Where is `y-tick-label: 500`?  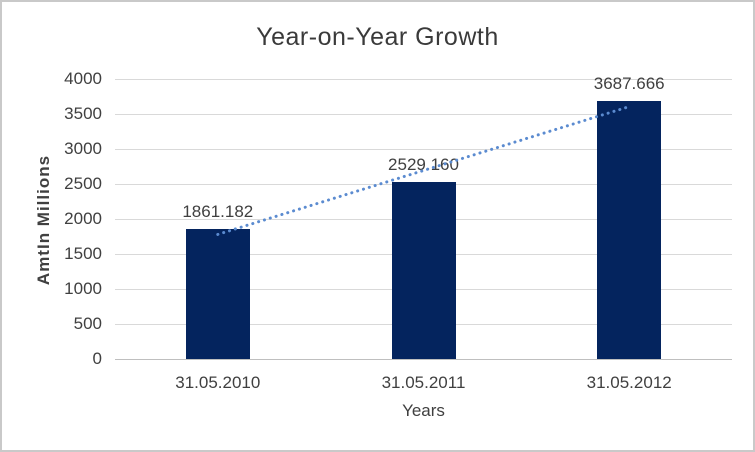 y-tick-label: 500 is located at coordinates (87, 323).